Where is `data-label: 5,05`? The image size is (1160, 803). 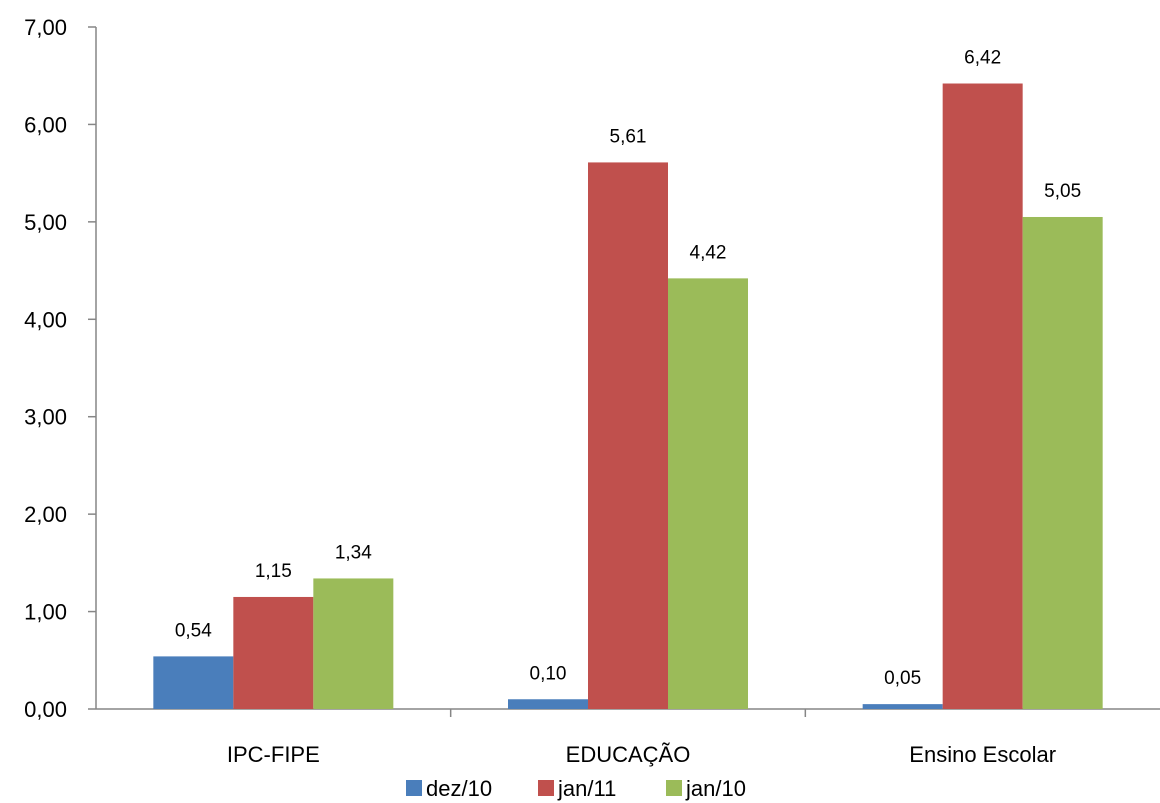 data-label: 5,05 is located at coordinates (1062, 191).